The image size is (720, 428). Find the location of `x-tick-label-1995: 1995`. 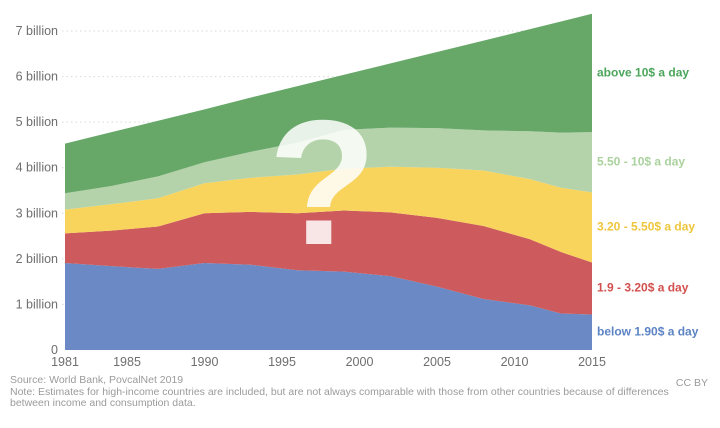

x-tick-label-1995: 1995 is located at coordinates (282, 362).